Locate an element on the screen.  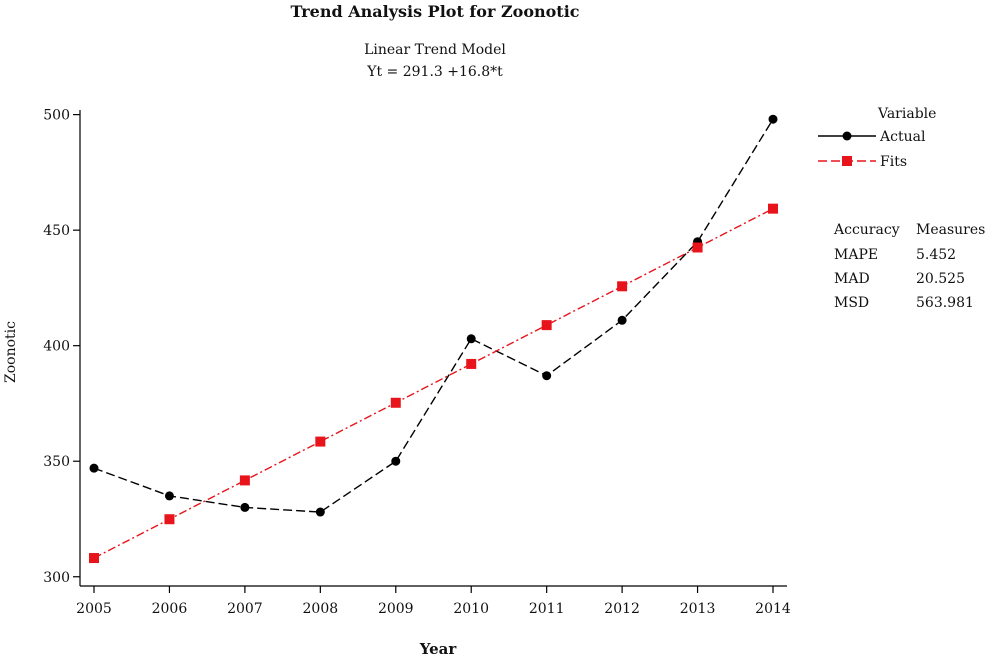
model-subtitle: Linear Trend Model is located at coordinates (435, 50).